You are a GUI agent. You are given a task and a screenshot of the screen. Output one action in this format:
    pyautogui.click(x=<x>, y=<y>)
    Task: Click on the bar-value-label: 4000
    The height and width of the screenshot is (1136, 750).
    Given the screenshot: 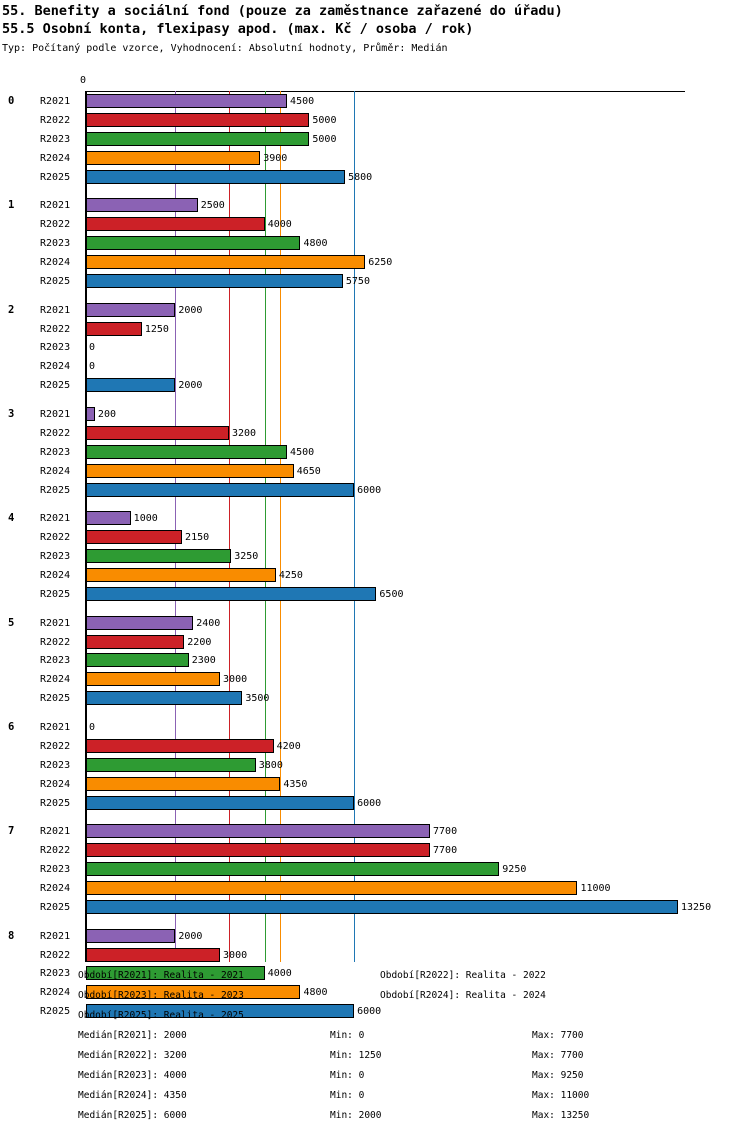 What is the action you would take?
    pyautogui.click(x=279, y=974)
    